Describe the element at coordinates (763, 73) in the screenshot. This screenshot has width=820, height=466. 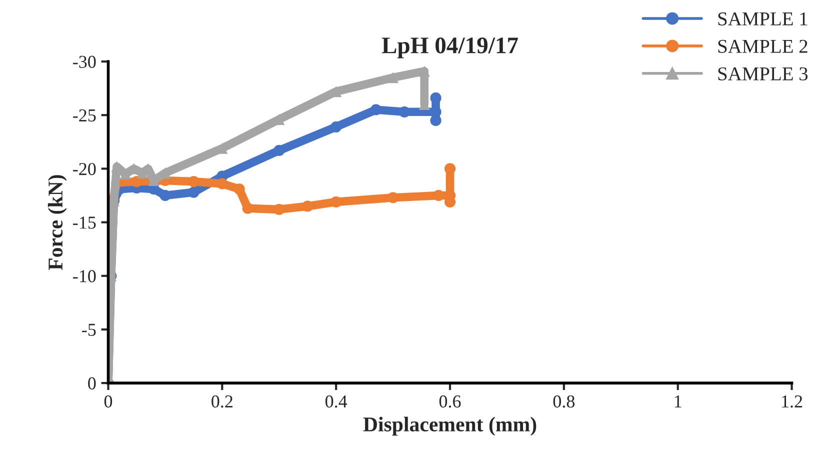
I see `legend-label: SAMPLE 3` at that location.